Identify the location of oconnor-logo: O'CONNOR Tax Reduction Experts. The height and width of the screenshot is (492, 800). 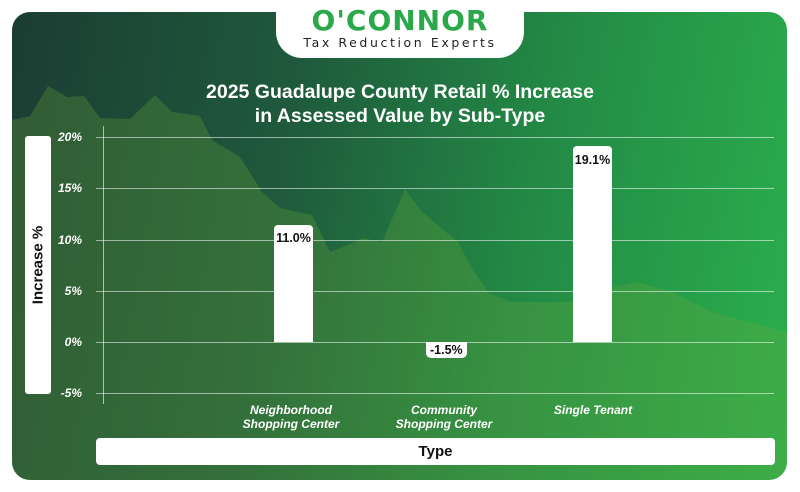
(400, 29).